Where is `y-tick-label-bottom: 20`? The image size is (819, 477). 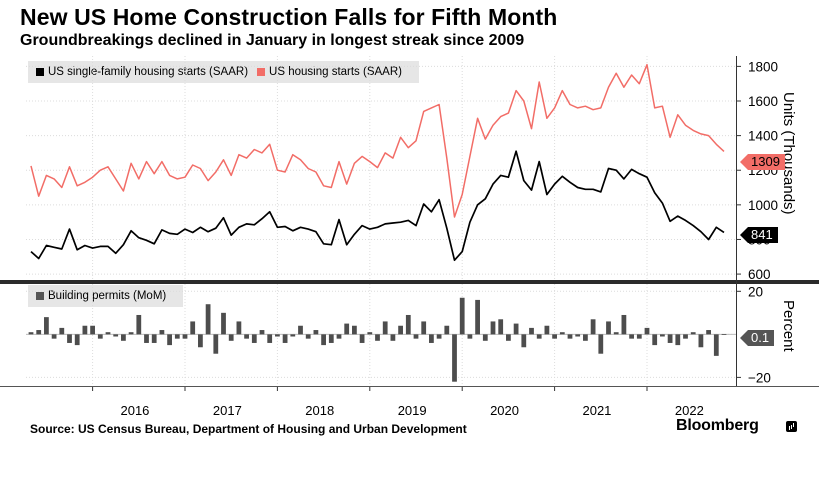 y-tick-label-bottom: 20 is located at coordinates (755, 291).